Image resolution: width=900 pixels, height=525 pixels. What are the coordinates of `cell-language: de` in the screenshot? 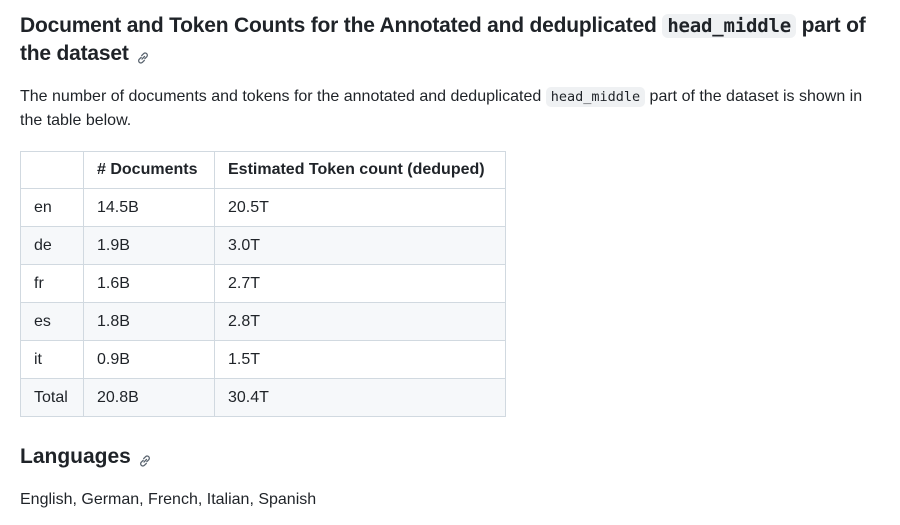 It's located at (52, 245).